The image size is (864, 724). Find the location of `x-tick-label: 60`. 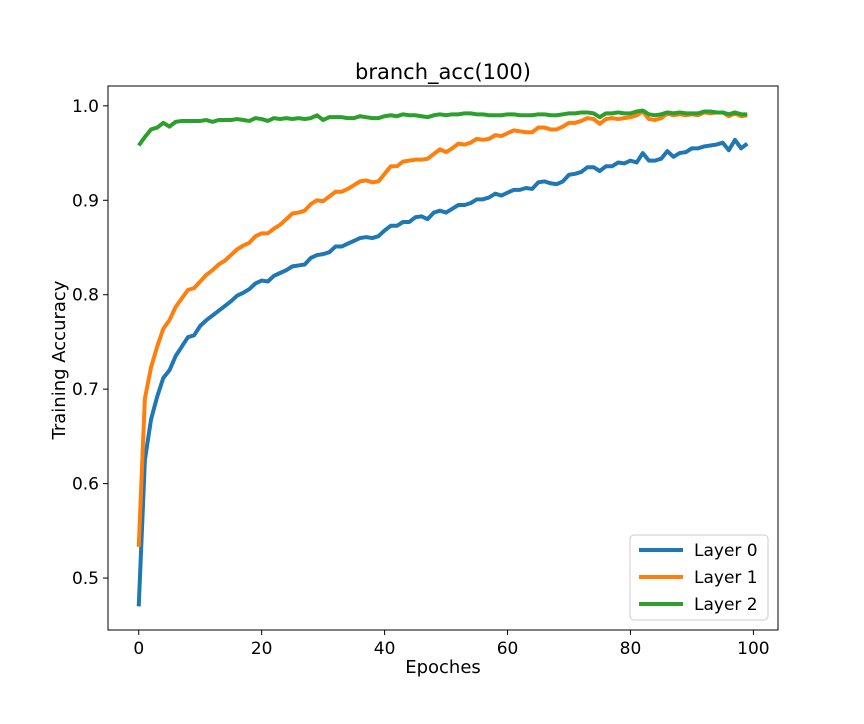

x-tick-label: 60 is located at coordinates (508, 649).